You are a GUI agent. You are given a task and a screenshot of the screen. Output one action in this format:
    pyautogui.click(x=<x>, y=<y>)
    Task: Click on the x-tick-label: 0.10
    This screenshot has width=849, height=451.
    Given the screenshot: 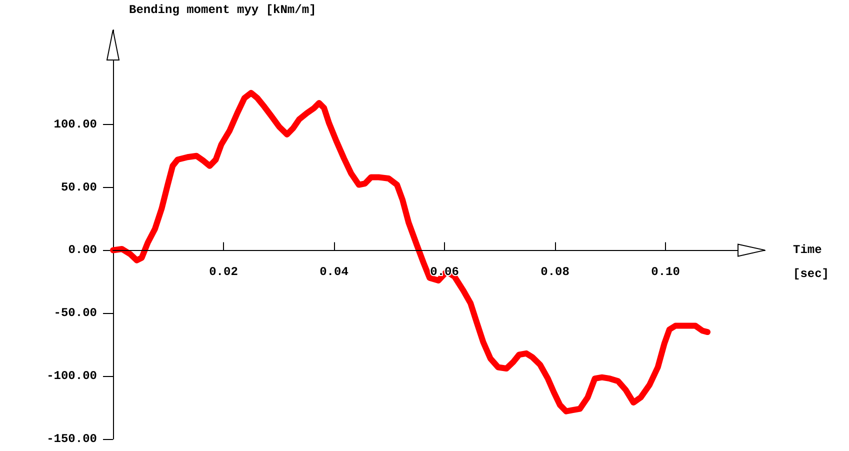 What is the action you would take?
    pyautogui.click(x=665, y=272)
    